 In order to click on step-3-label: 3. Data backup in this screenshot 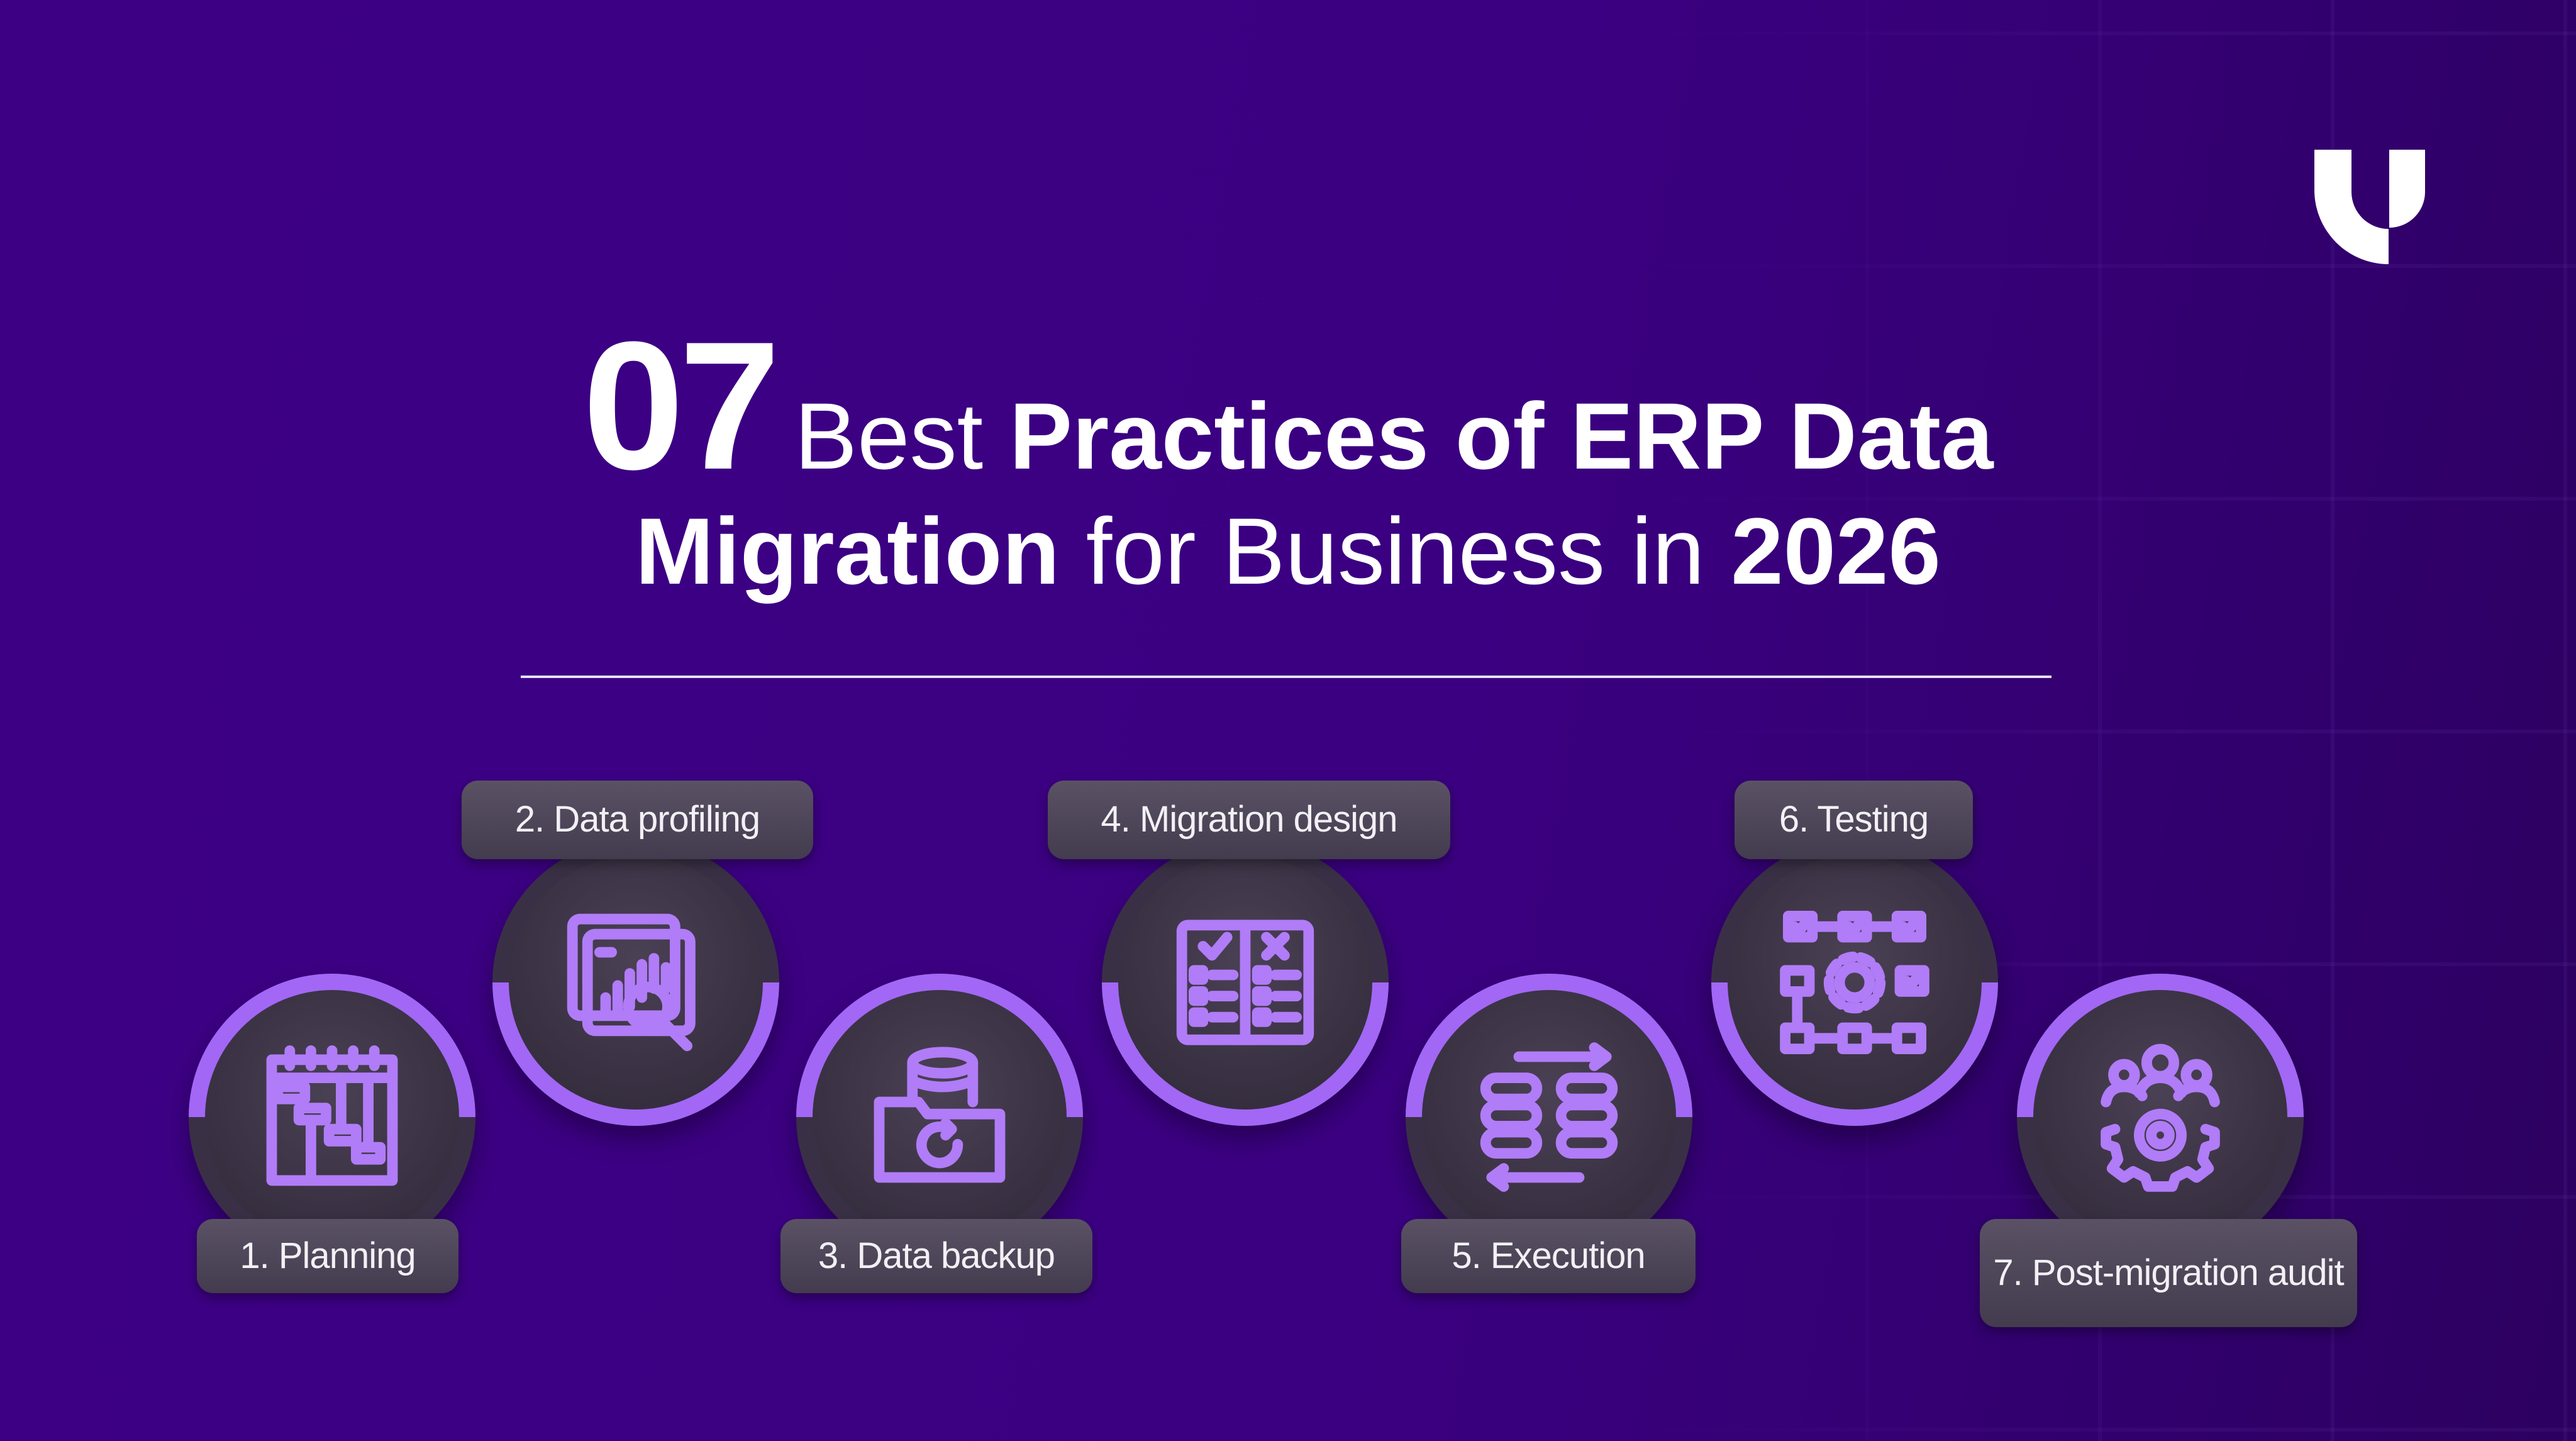, I will do `click(936, 1256)`.